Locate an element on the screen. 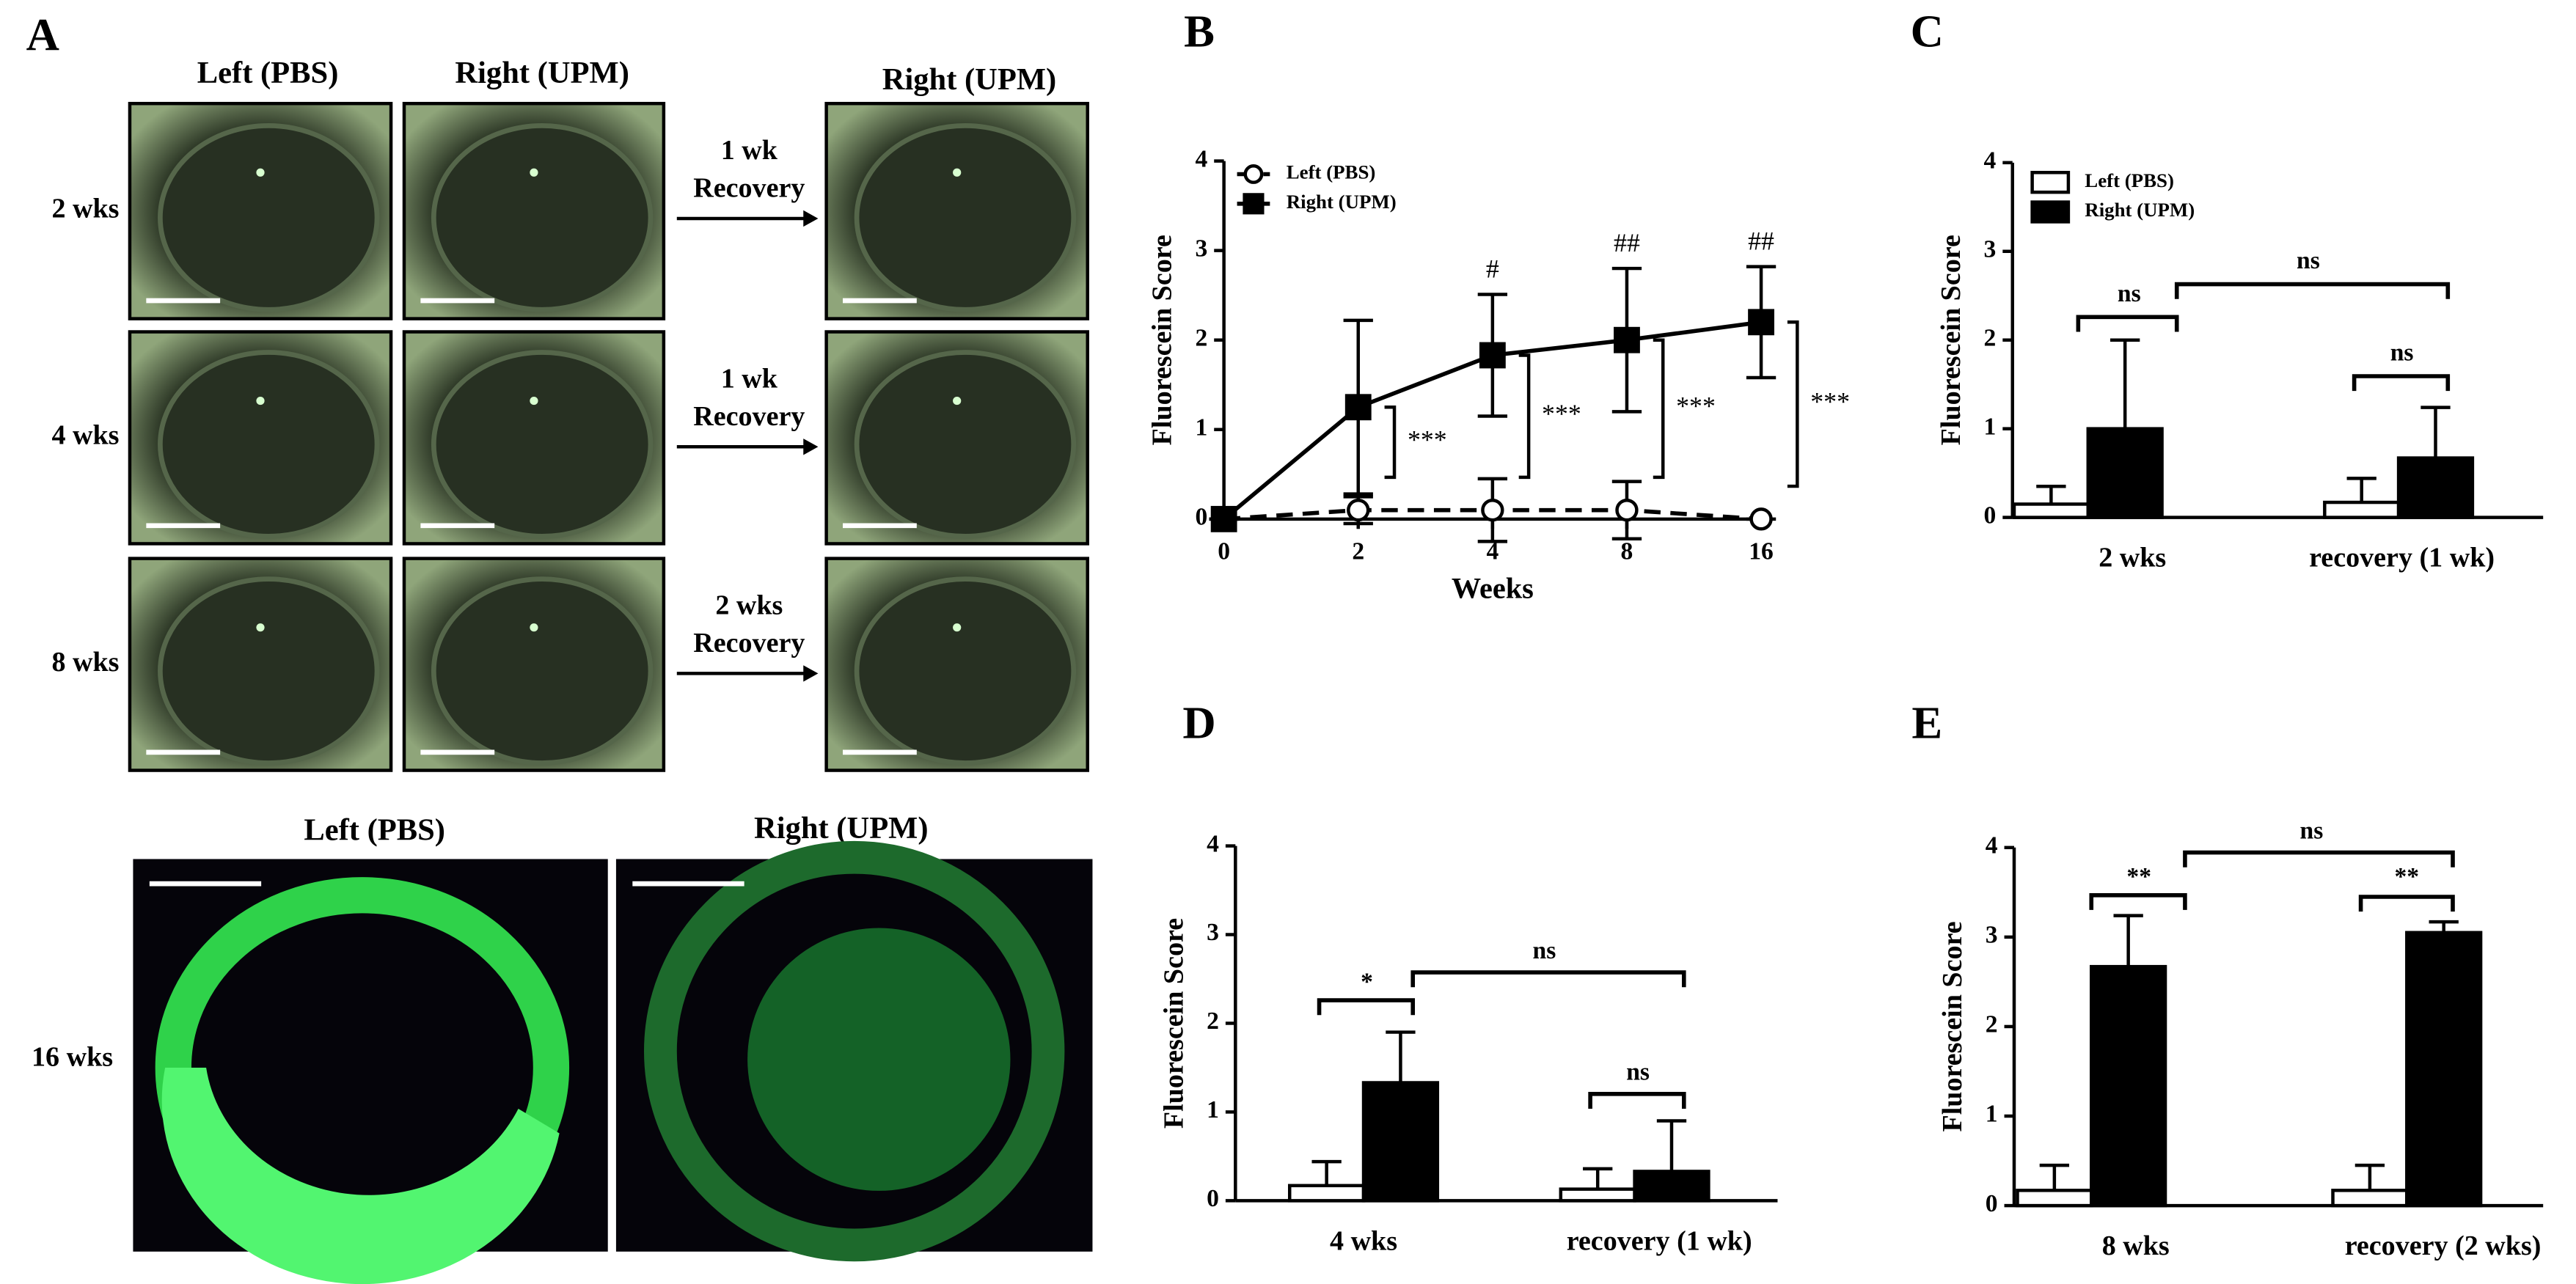  x-tick-label: 2 is located at coordinates (1358, 551).